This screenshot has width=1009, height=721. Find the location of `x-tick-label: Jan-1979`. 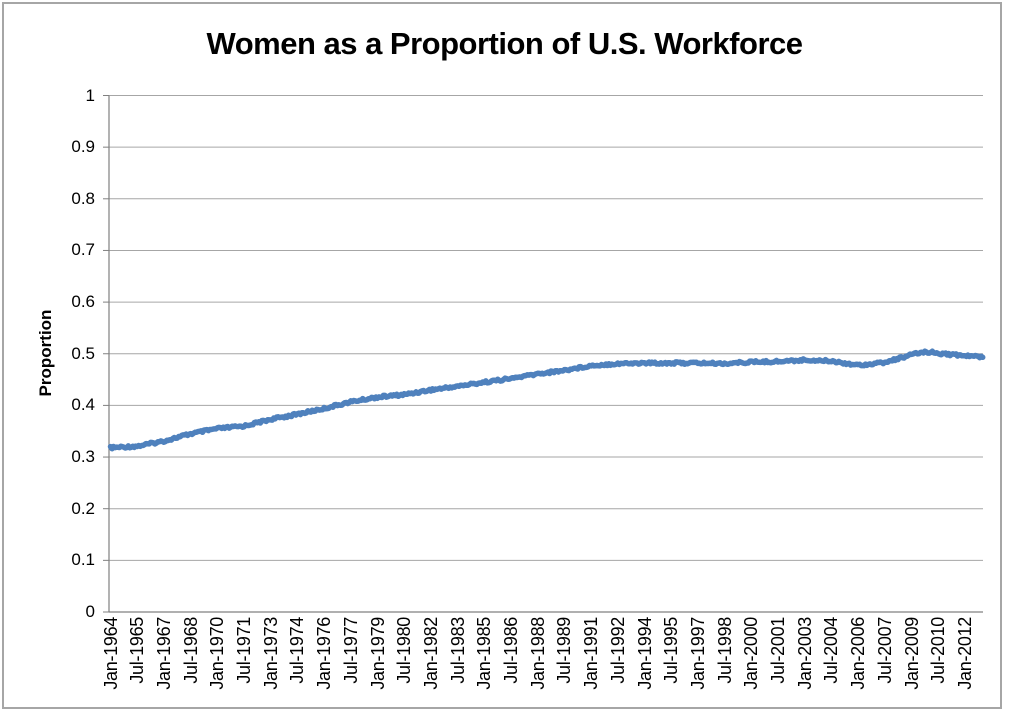

x-tick-label: Jan-1979 is located at coordinates (377, 653).